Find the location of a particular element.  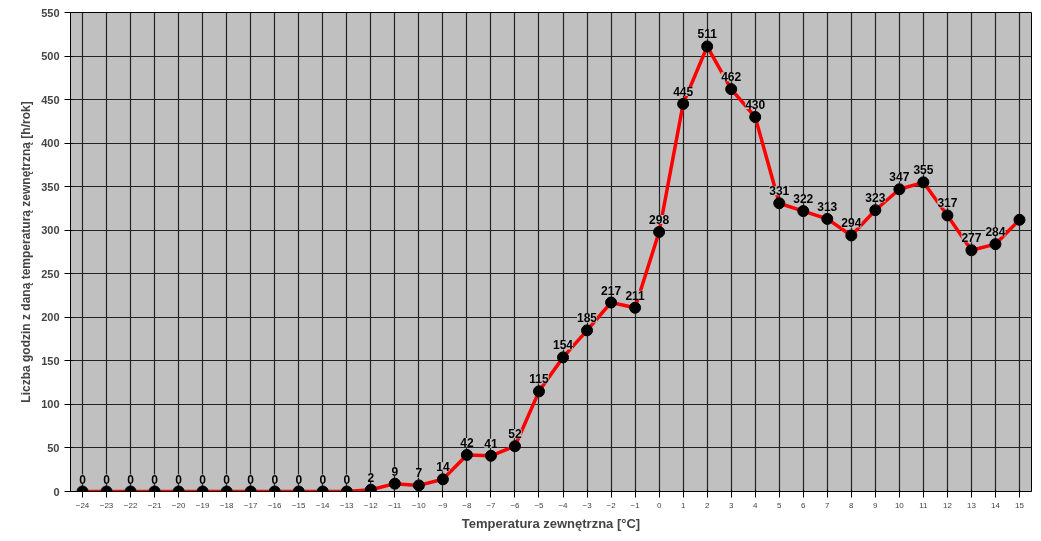

x-tick-label: 2 is located at coordinates (707, 505).